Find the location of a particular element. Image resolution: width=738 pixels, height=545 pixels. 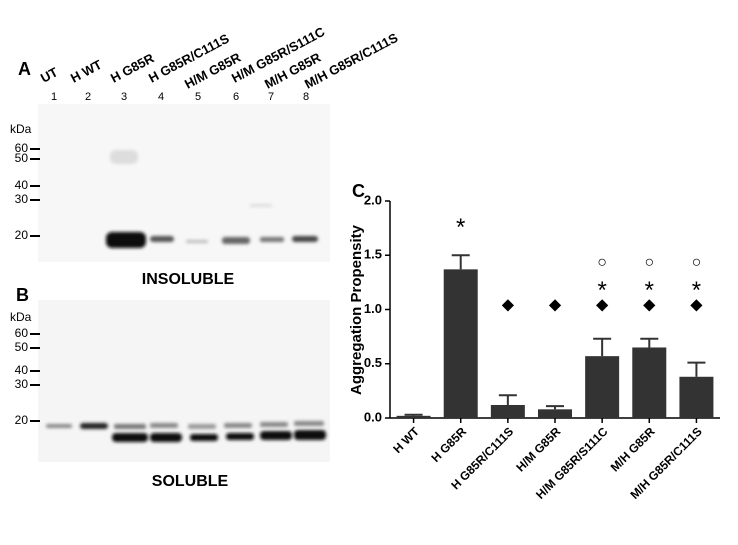

lane-number: 2 is located at coordinates (88, 97).